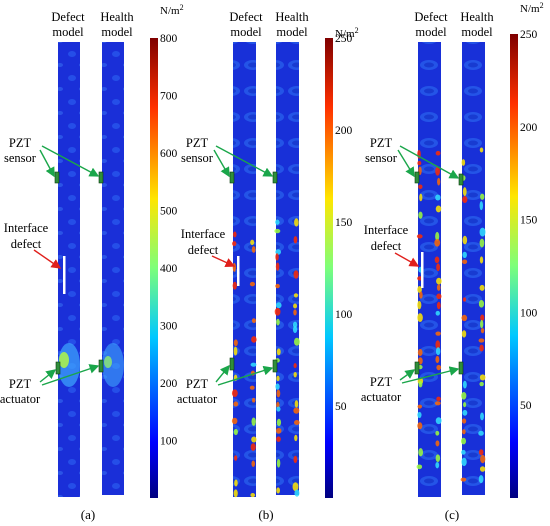 This screenshot has width=550, height=526. Describe the element at coordinates (529, 313) in the screenshot. I see `colorbar-tick-label: 100` at that location.